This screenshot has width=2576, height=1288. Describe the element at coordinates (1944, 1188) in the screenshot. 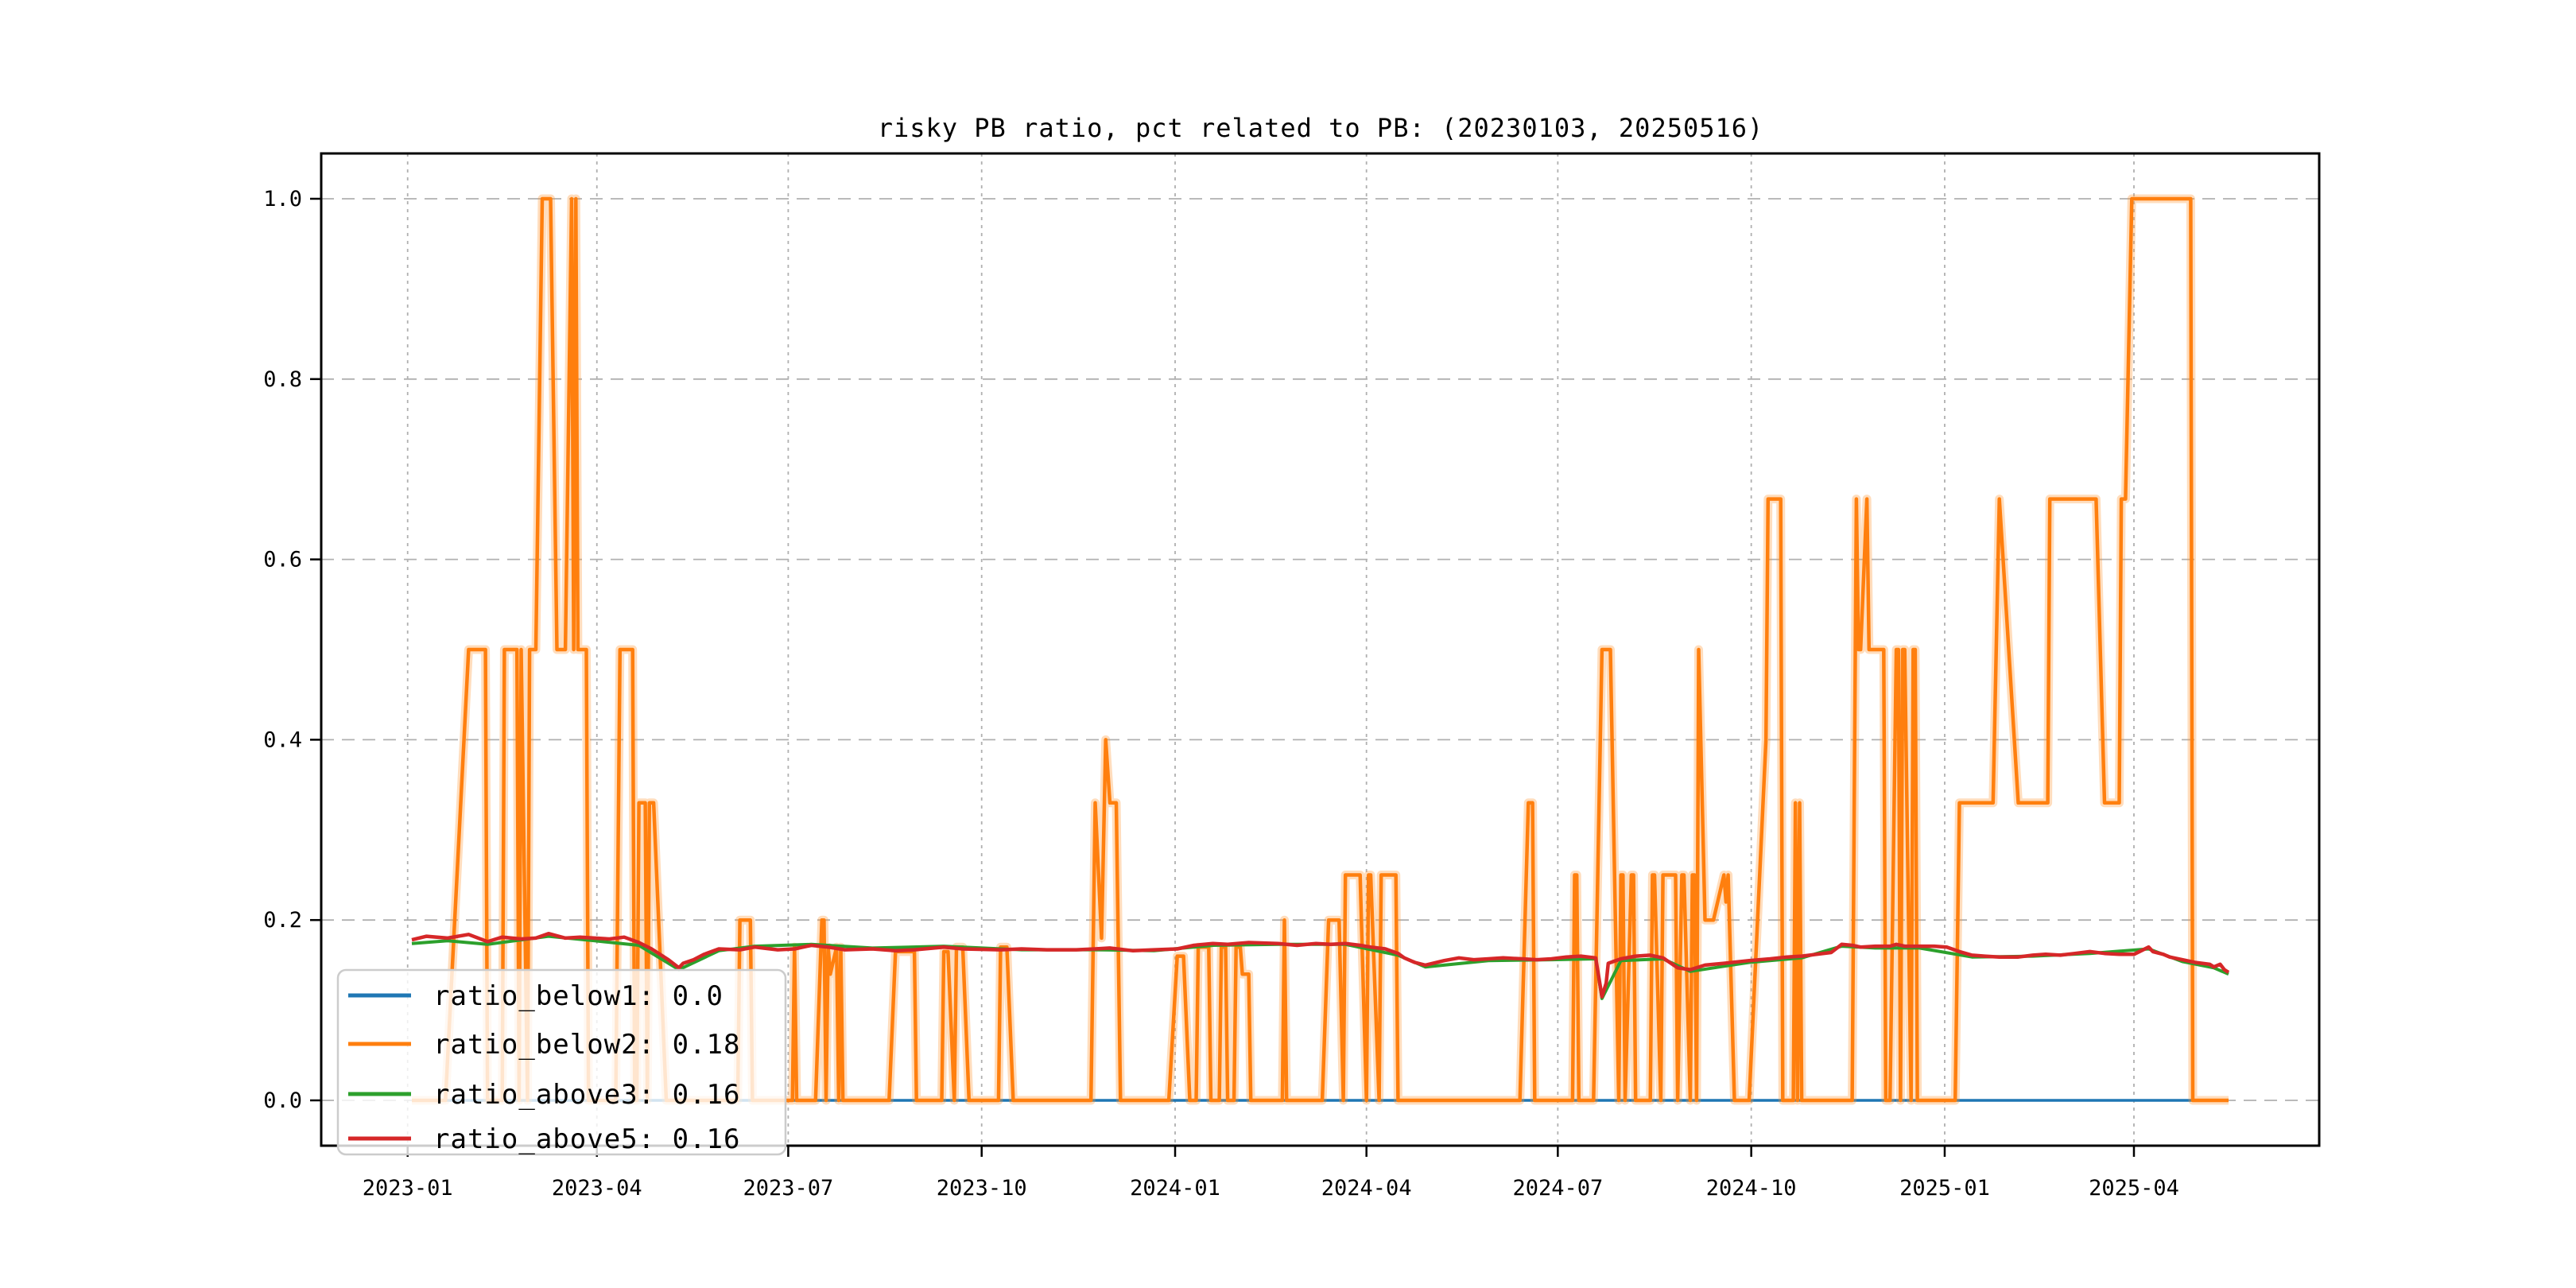

I see `x-tick-label: 2025-01` at that location.